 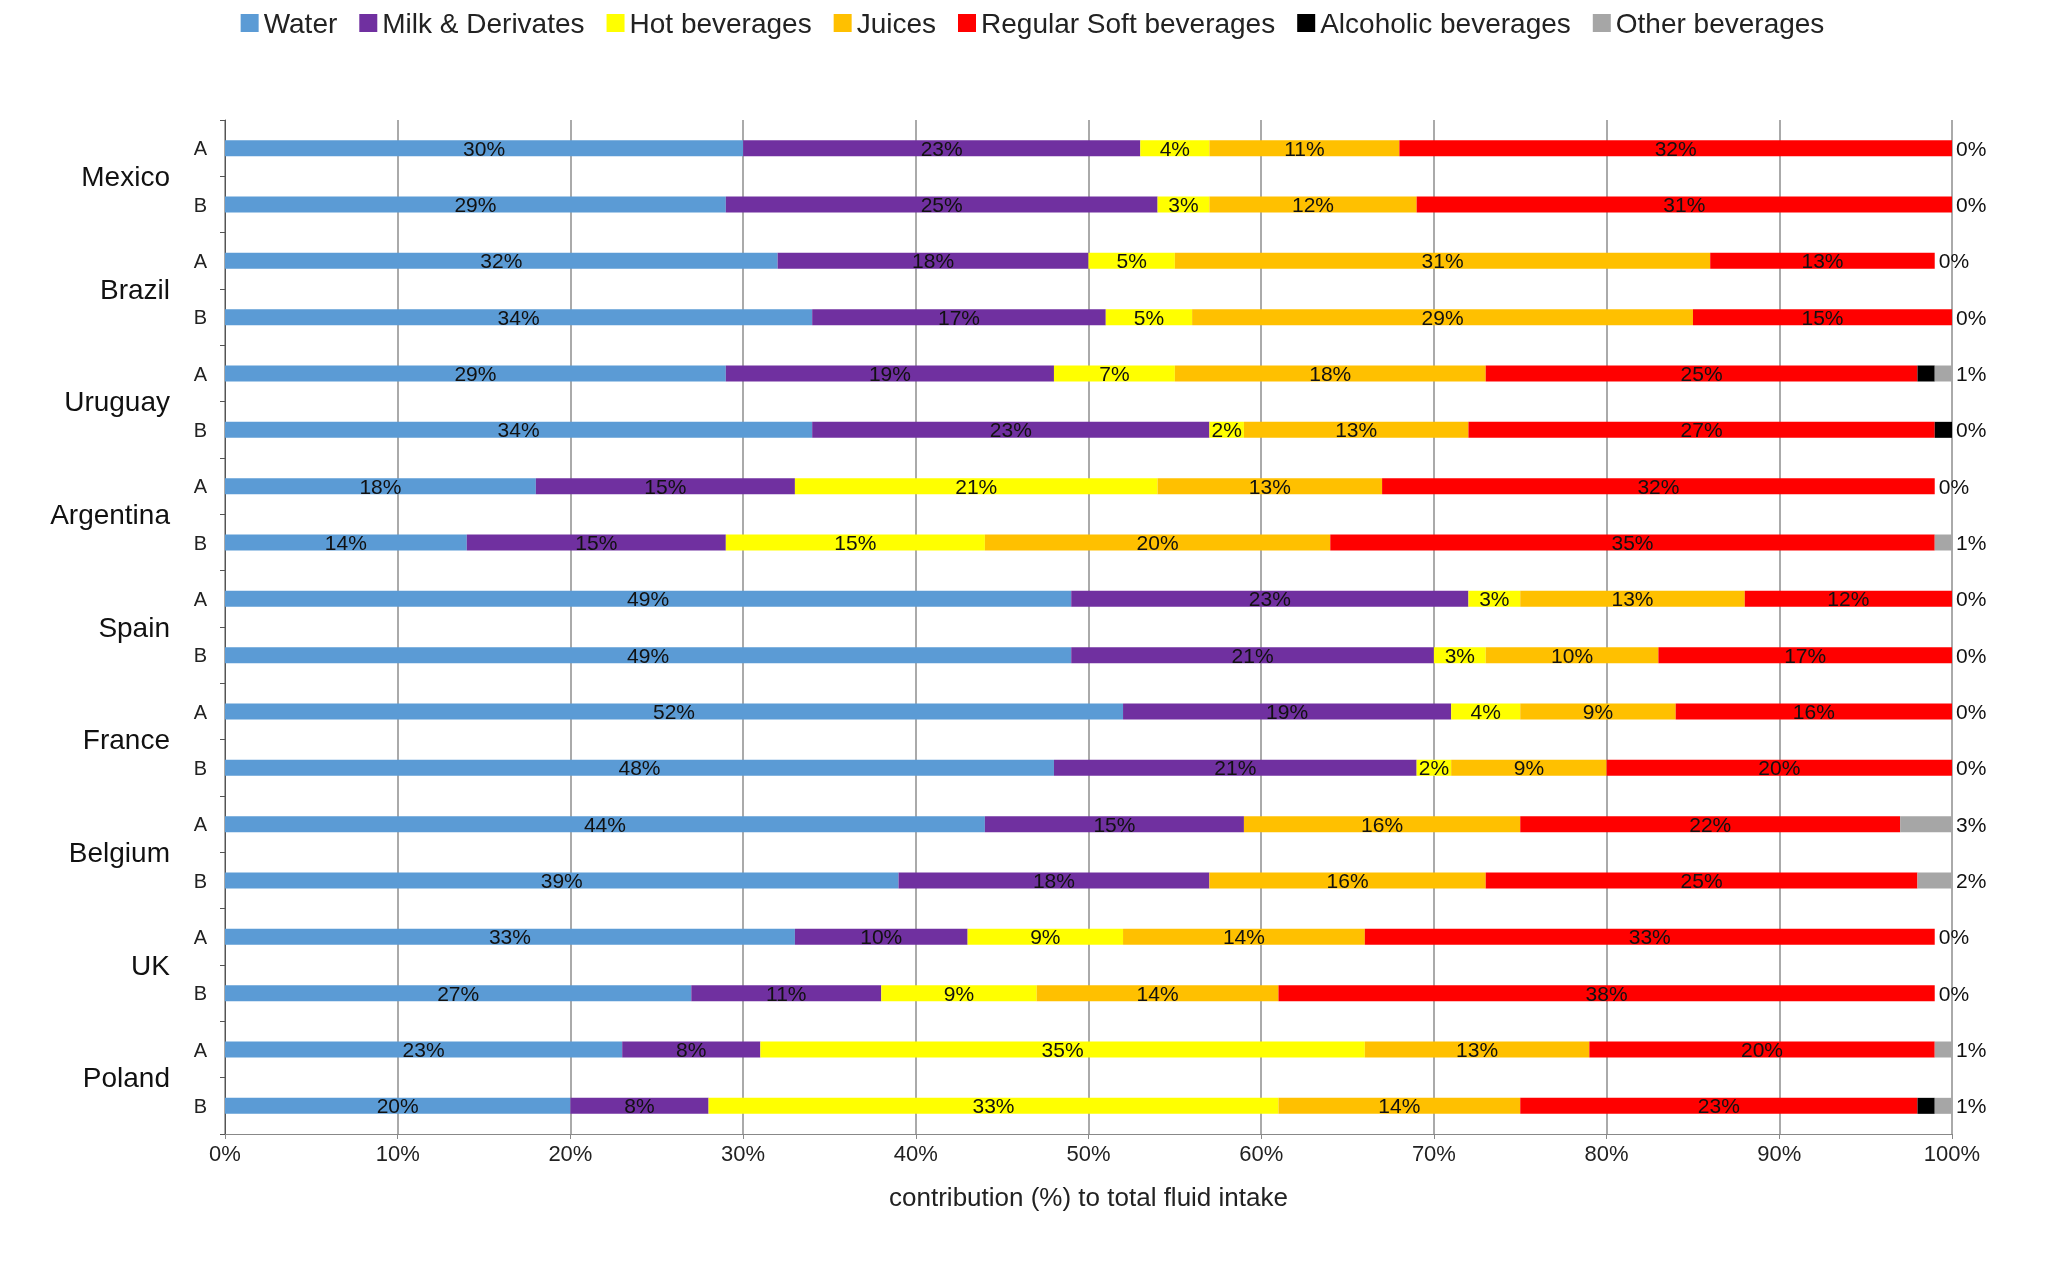 I want to click on x-tick-label: 70%, so click(x=1433, y=1153).